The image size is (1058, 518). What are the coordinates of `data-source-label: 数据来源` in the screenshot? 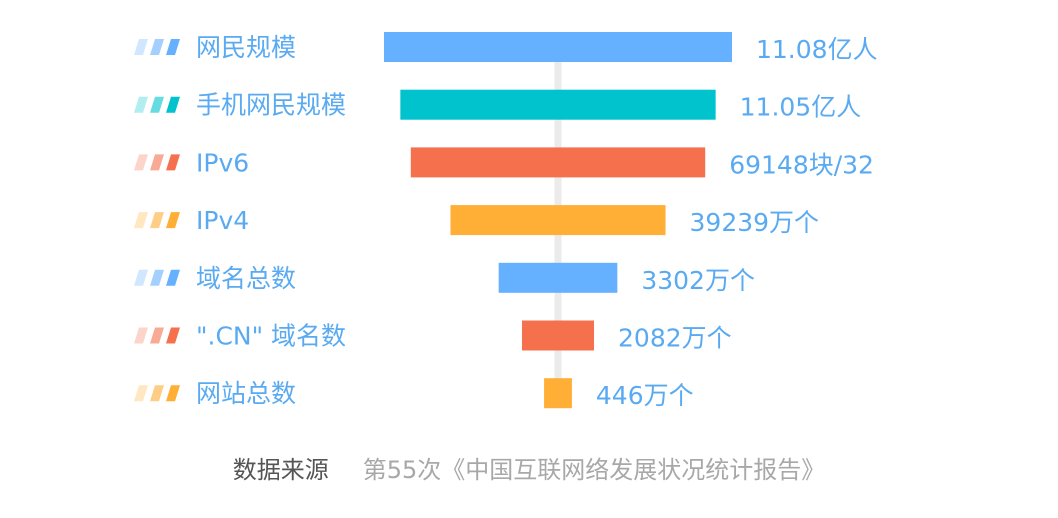 It's located at (280, 470).